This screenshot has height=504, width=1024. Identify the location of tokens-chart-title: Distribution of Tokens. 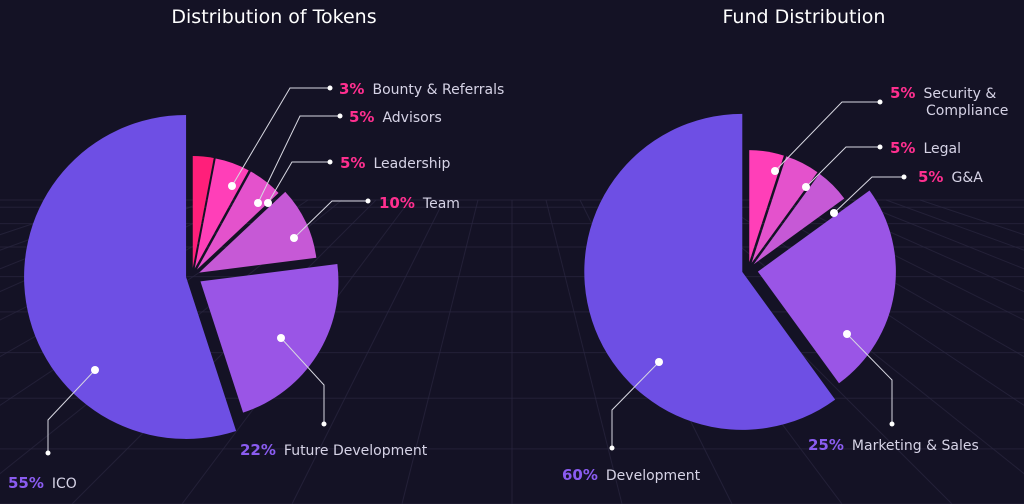
(273, 17).